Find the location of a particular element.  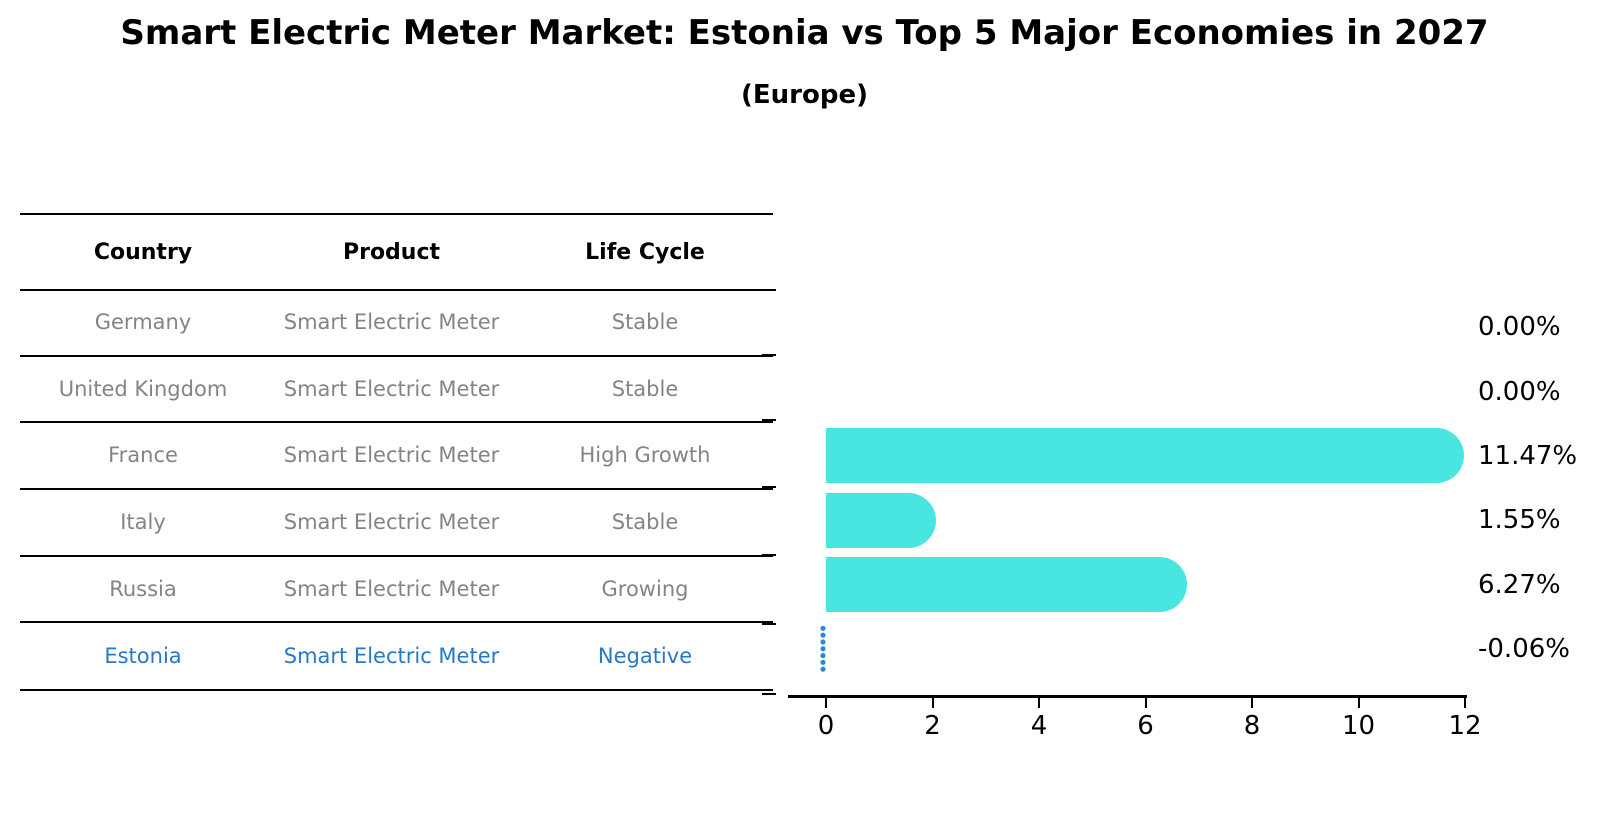

bar-russia is located at coordinates (1007, 584).